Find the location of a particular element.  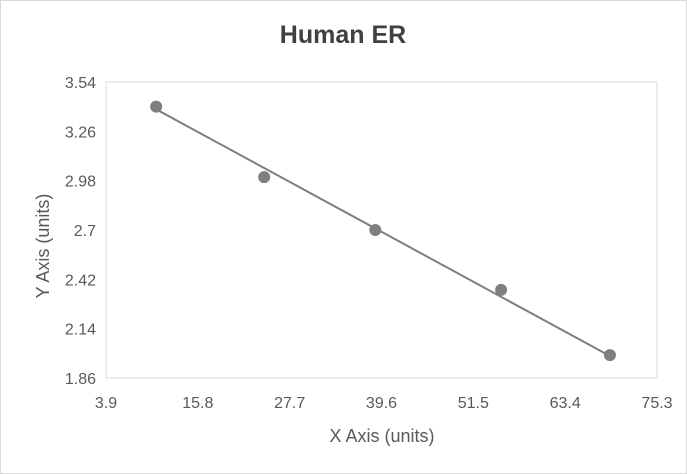

x-axis-label: X Axis (units) is located at coordinates (381, 436).